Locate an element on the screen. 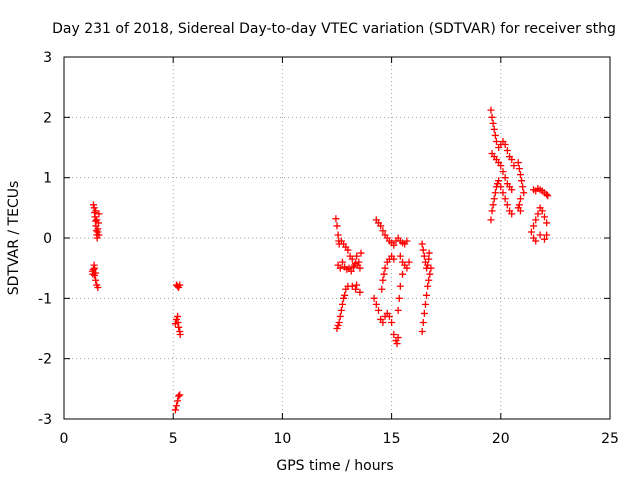 The height and width of the screenshot is (480, 640). x-tick-label: 0 is located at coordinates (64, 439).